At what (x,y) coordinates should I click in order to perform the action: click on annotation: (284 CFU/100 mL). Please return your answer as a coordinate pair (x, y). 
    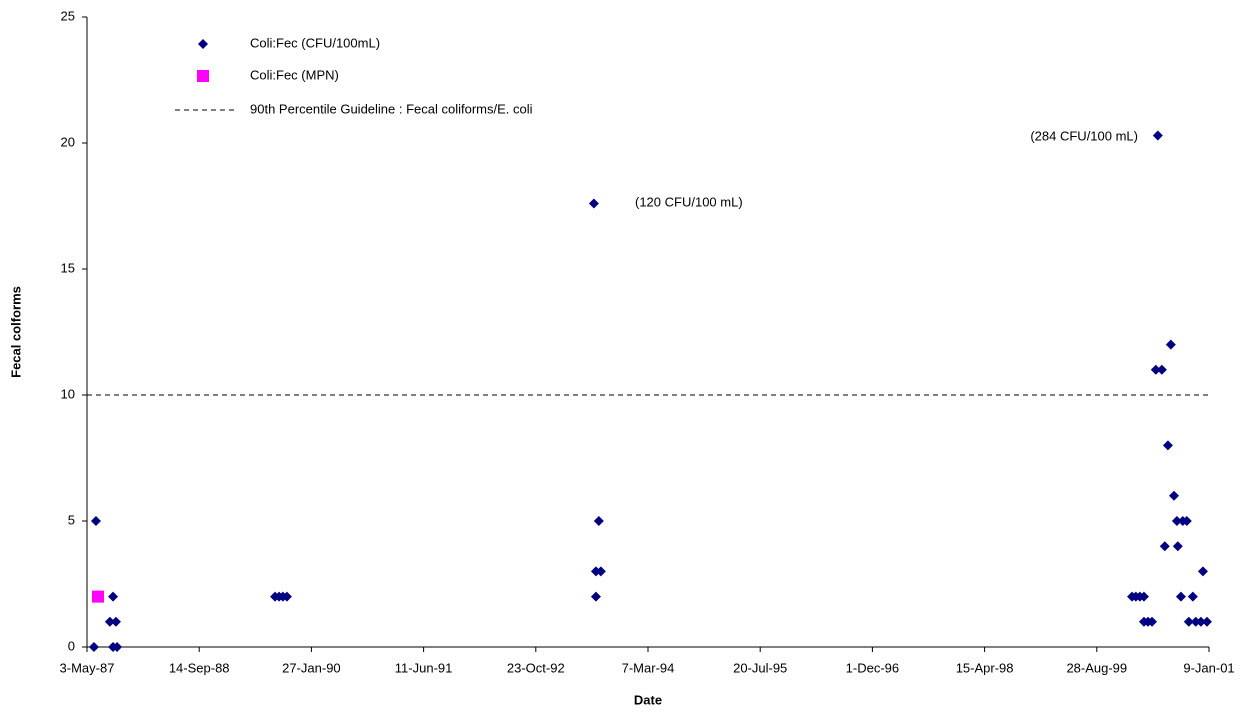
    Looking at the image, I should click on (1084, 135).